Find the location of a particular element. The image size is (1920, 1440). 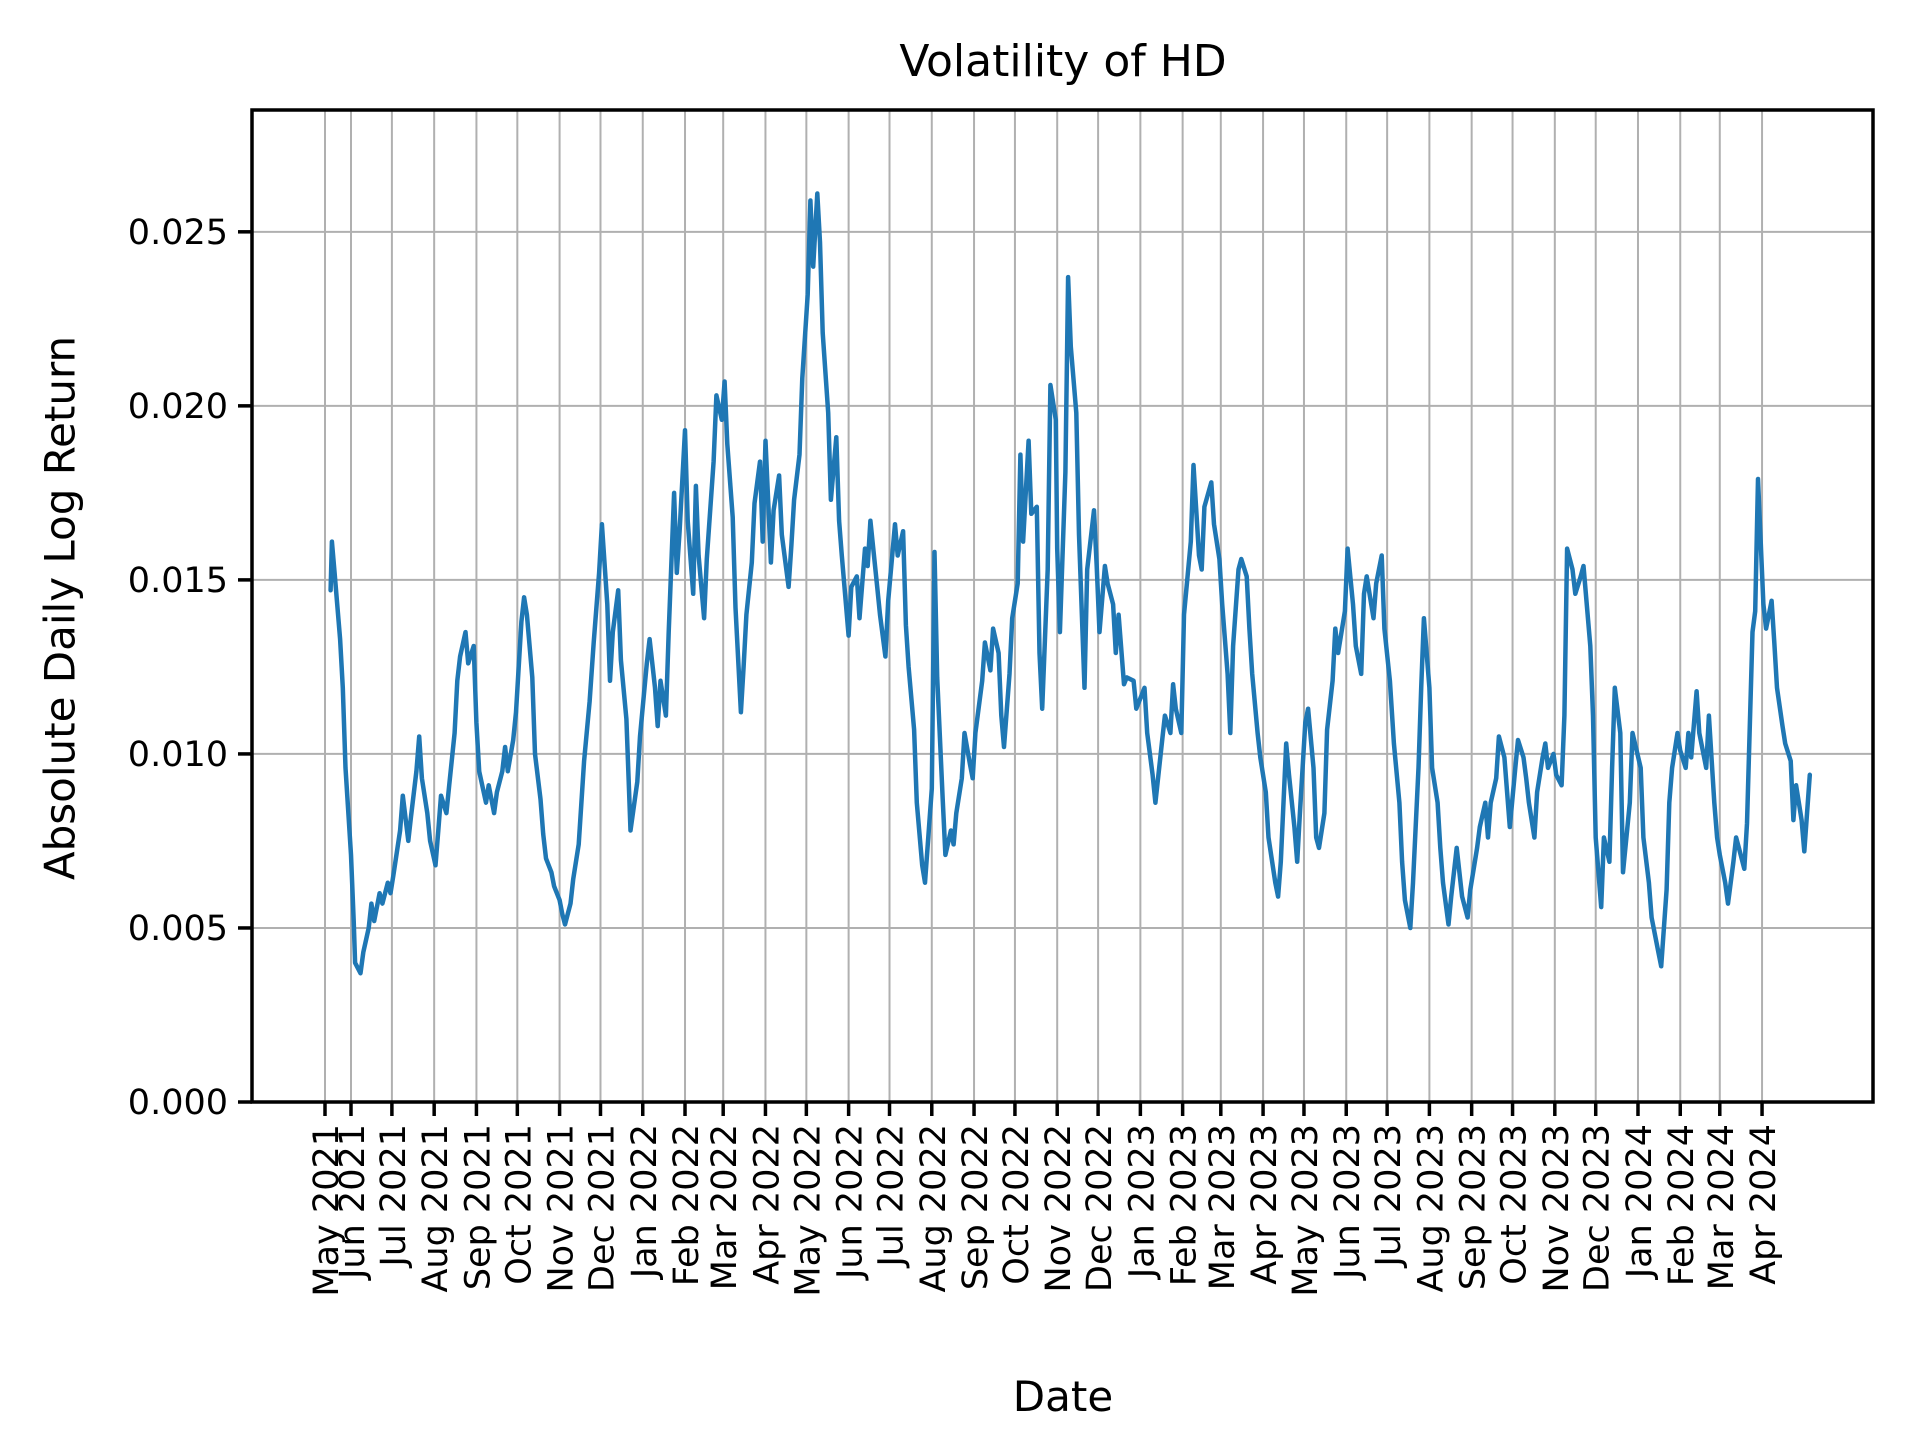

x-tick-label: Apr 2022 is located at coordinates (767, 1204).